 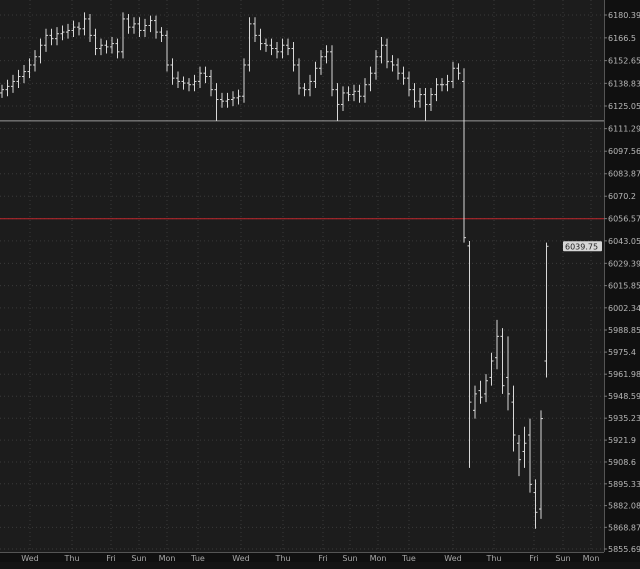 What do you see at coordinates (624, 396) in the screenshot?
I see `y-tick-label: 5948.59` at bounding box center [624, 396].